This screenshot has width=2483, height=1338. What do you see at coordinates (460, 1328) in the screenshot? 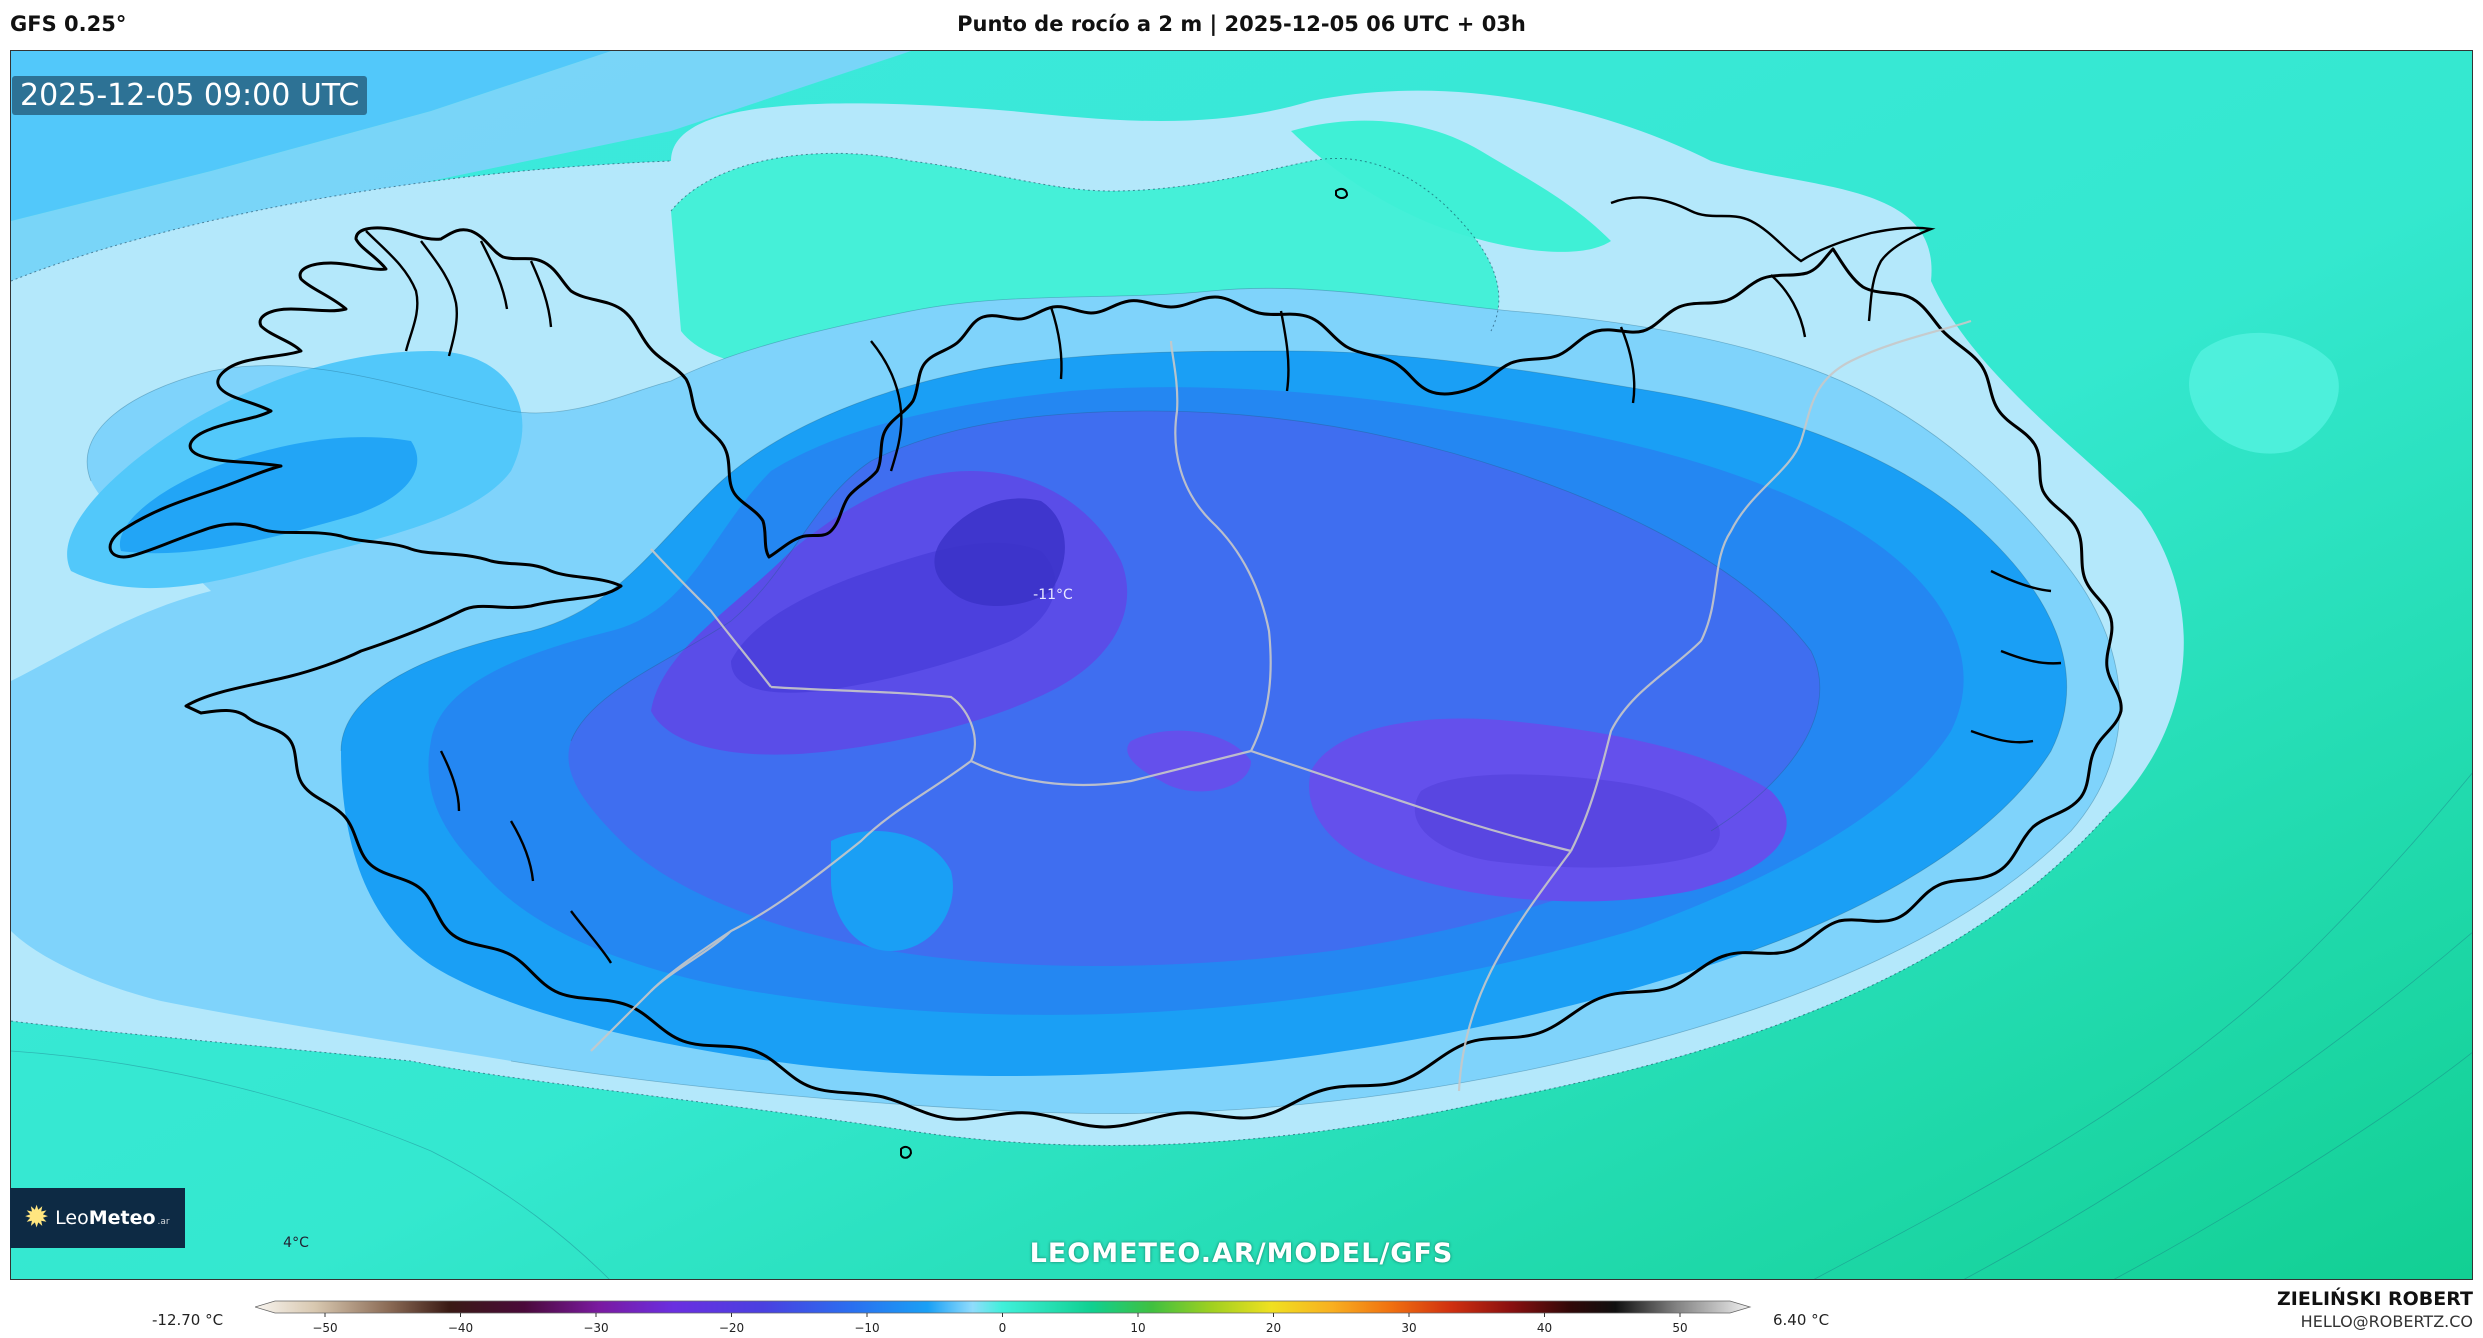
I see `colorbar-tick-label: −40` at bounding box center [460, 1328].